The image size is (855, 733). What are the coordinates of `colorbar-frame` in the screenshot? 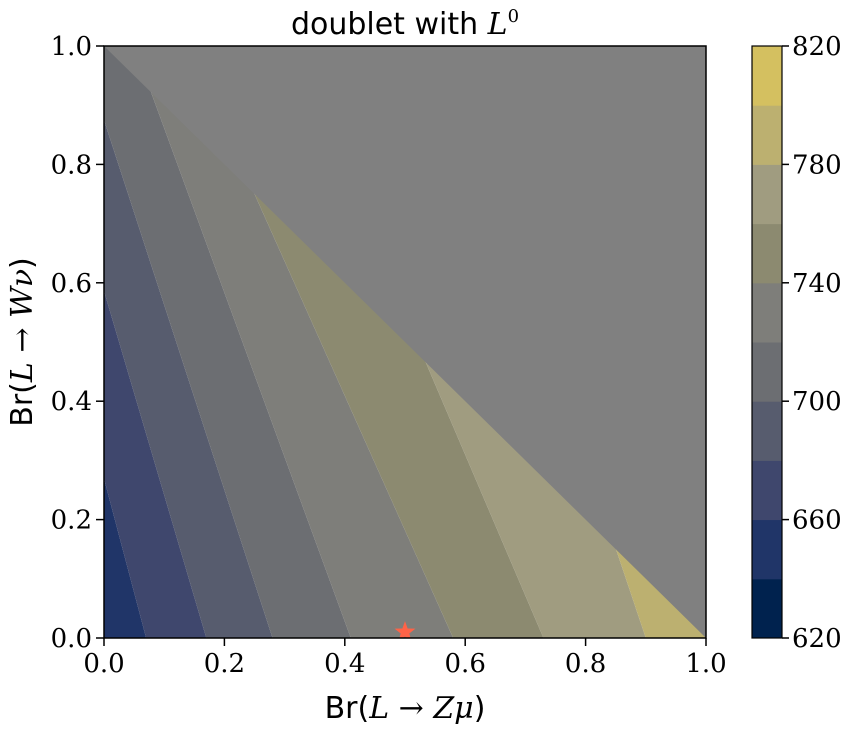 It's located at (767, 342).